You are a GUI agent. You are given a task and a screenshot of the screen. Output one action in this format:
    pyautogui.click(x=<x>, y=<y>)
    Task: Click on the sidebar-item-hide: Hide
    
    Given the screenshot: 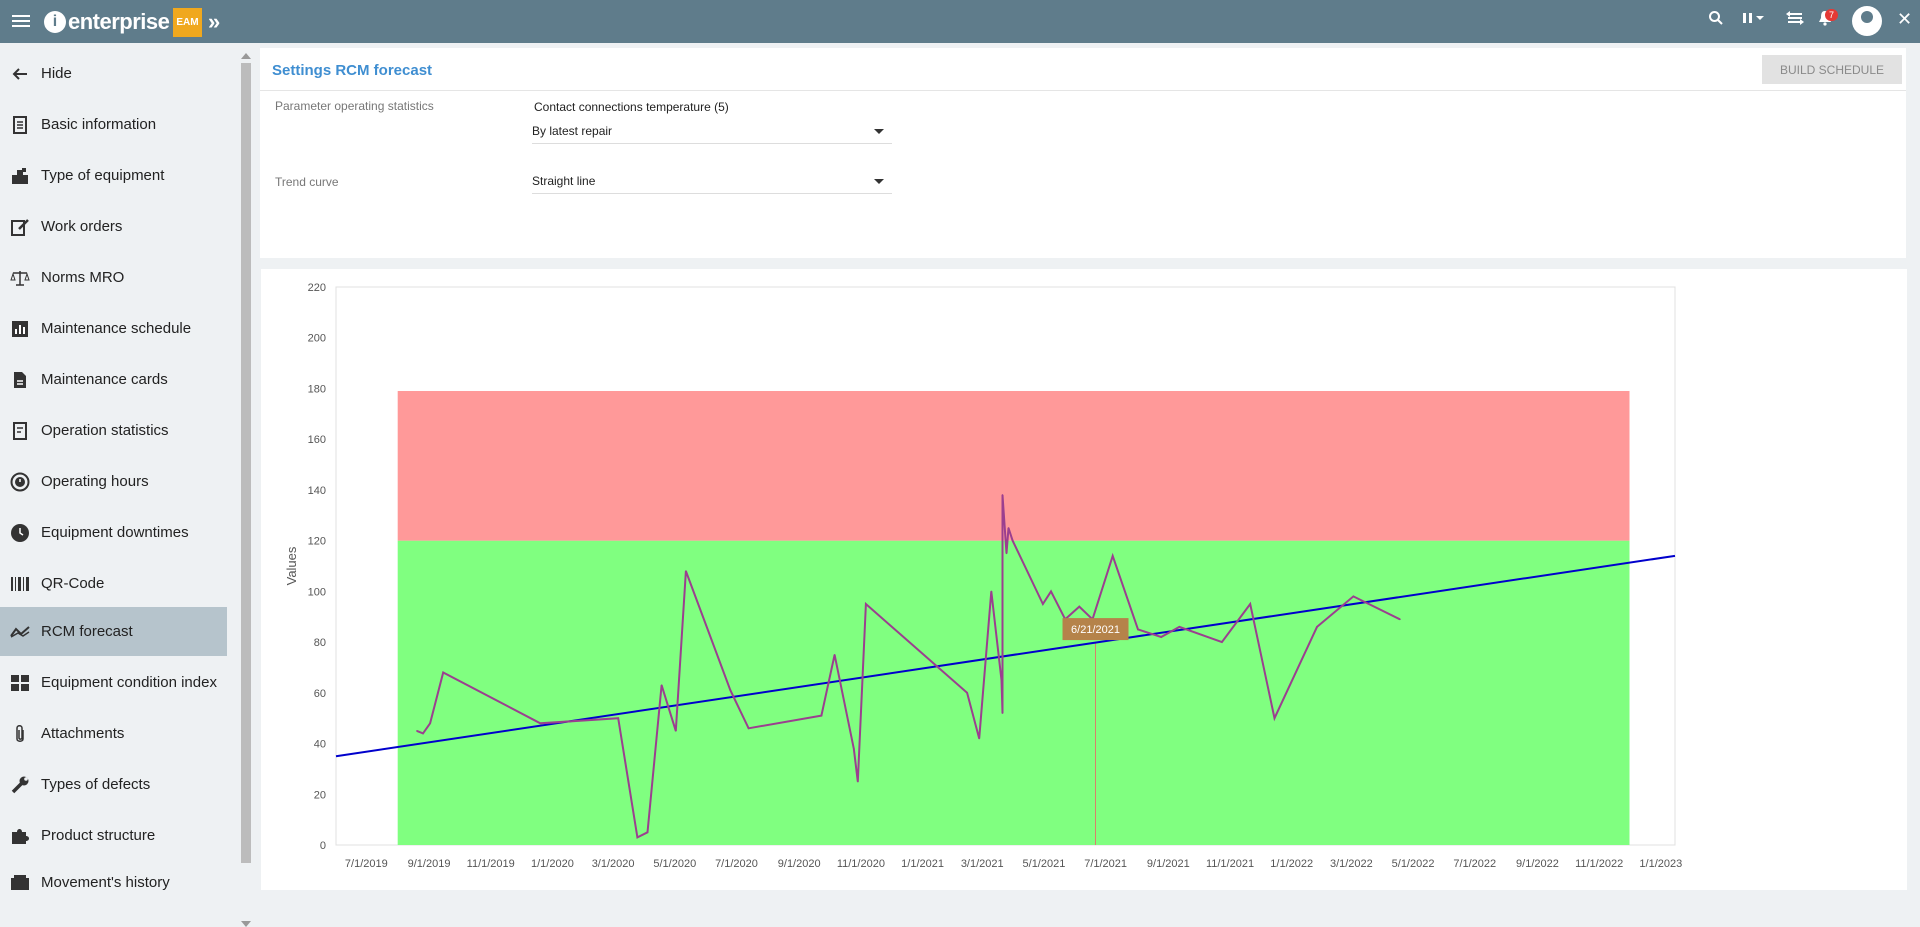 What is the action you would take?
    pyautogui.click(x=113, y=73)
    